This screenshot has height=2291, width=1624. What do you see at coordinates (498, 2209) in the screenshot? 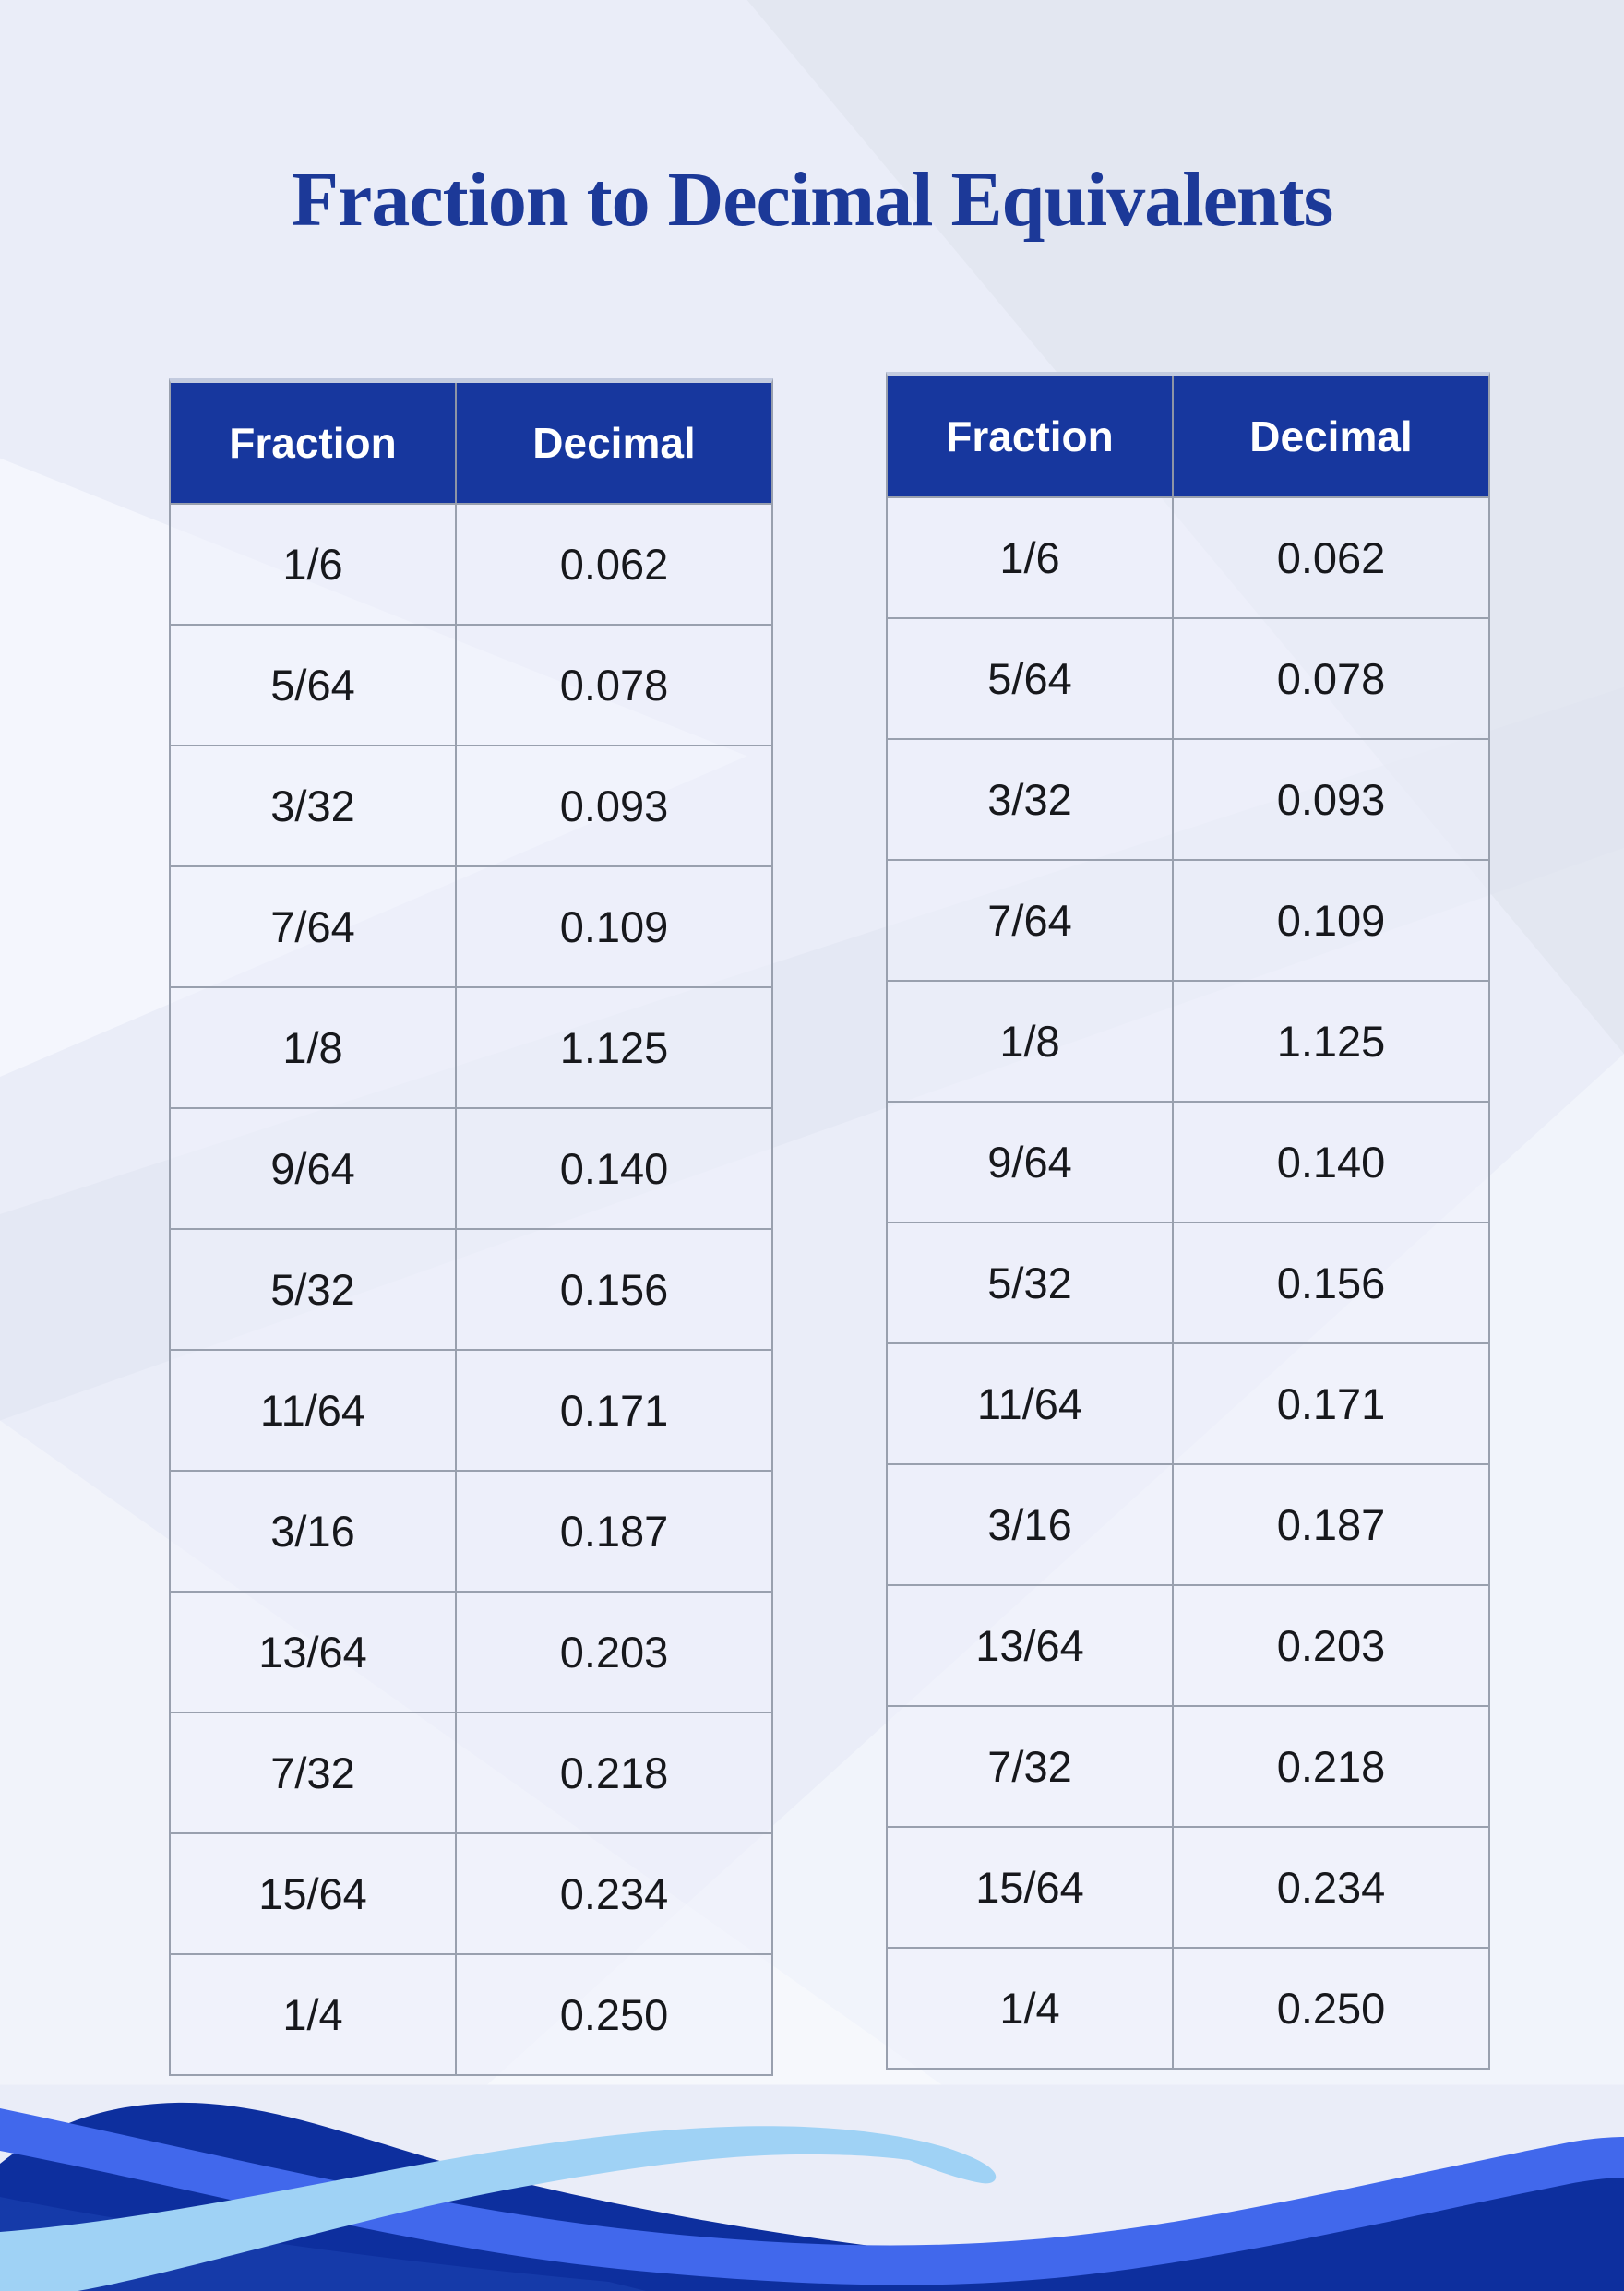
I see `wave-light-ribbon` at bounding box center [498, 2209].